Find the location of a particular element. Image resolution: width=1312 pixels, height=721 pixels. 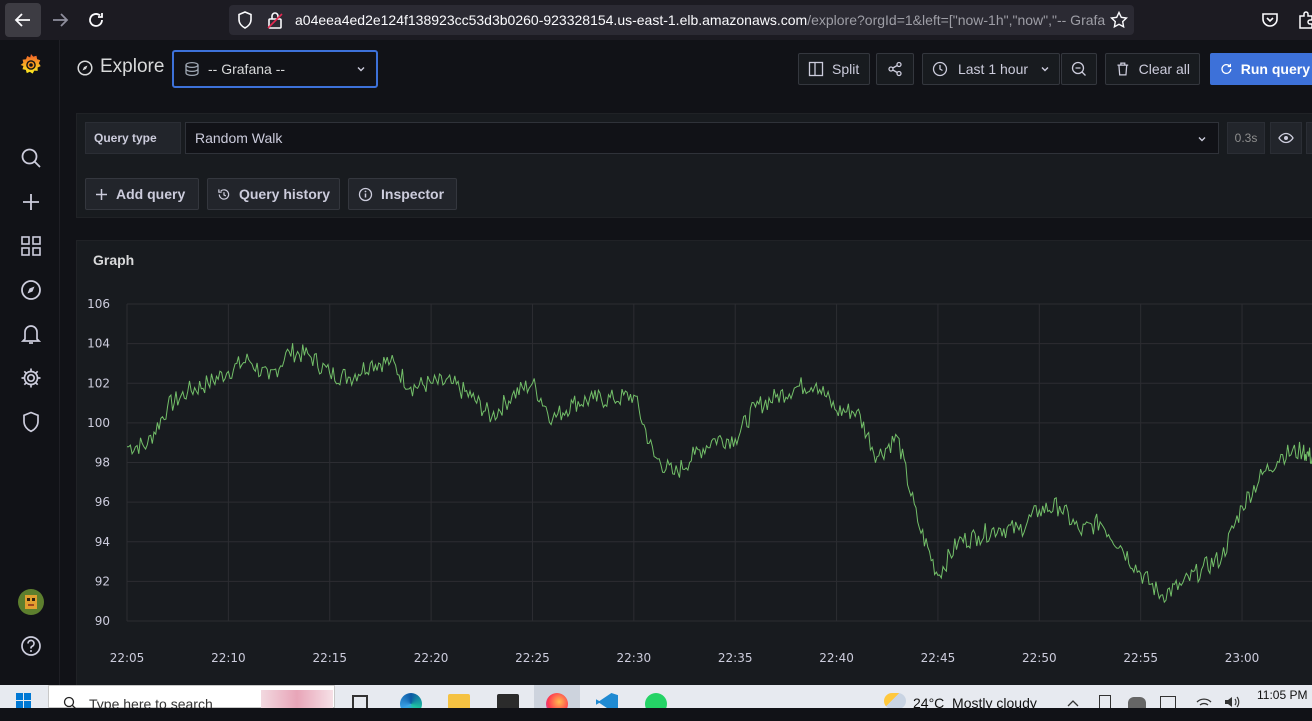

back-arrow-icon is located at coordinates (23, 20).